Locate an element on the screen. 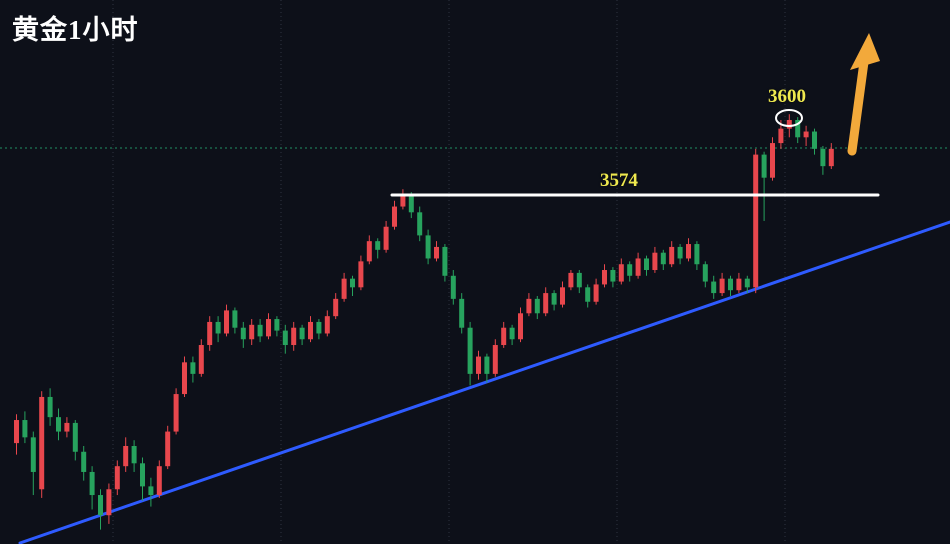 This screenshot has height=544, width=950. up-arrow-icon is located at coordinates (863, 94).